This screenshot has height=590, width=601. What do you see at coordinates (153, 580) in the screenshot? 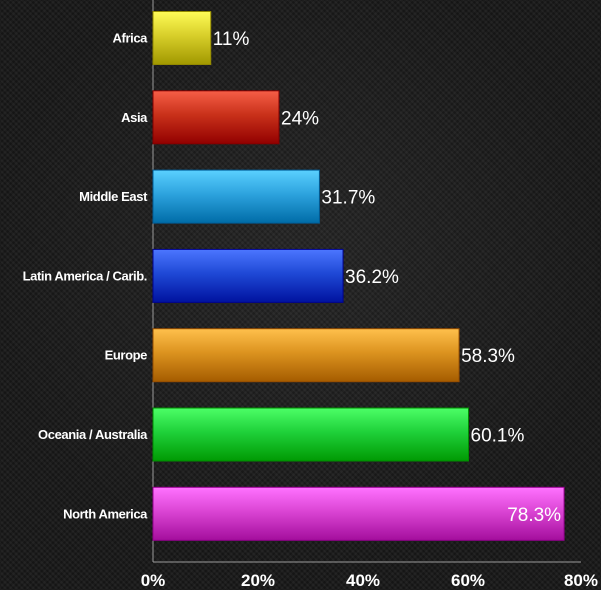
I see `x-tick-label: 0%` at bounding box center [153, 580].